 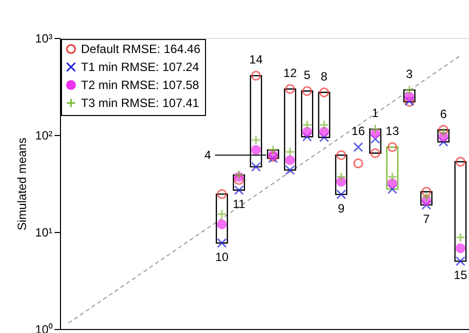 I want to click on annotation: 4, so click(x=208, y=155).